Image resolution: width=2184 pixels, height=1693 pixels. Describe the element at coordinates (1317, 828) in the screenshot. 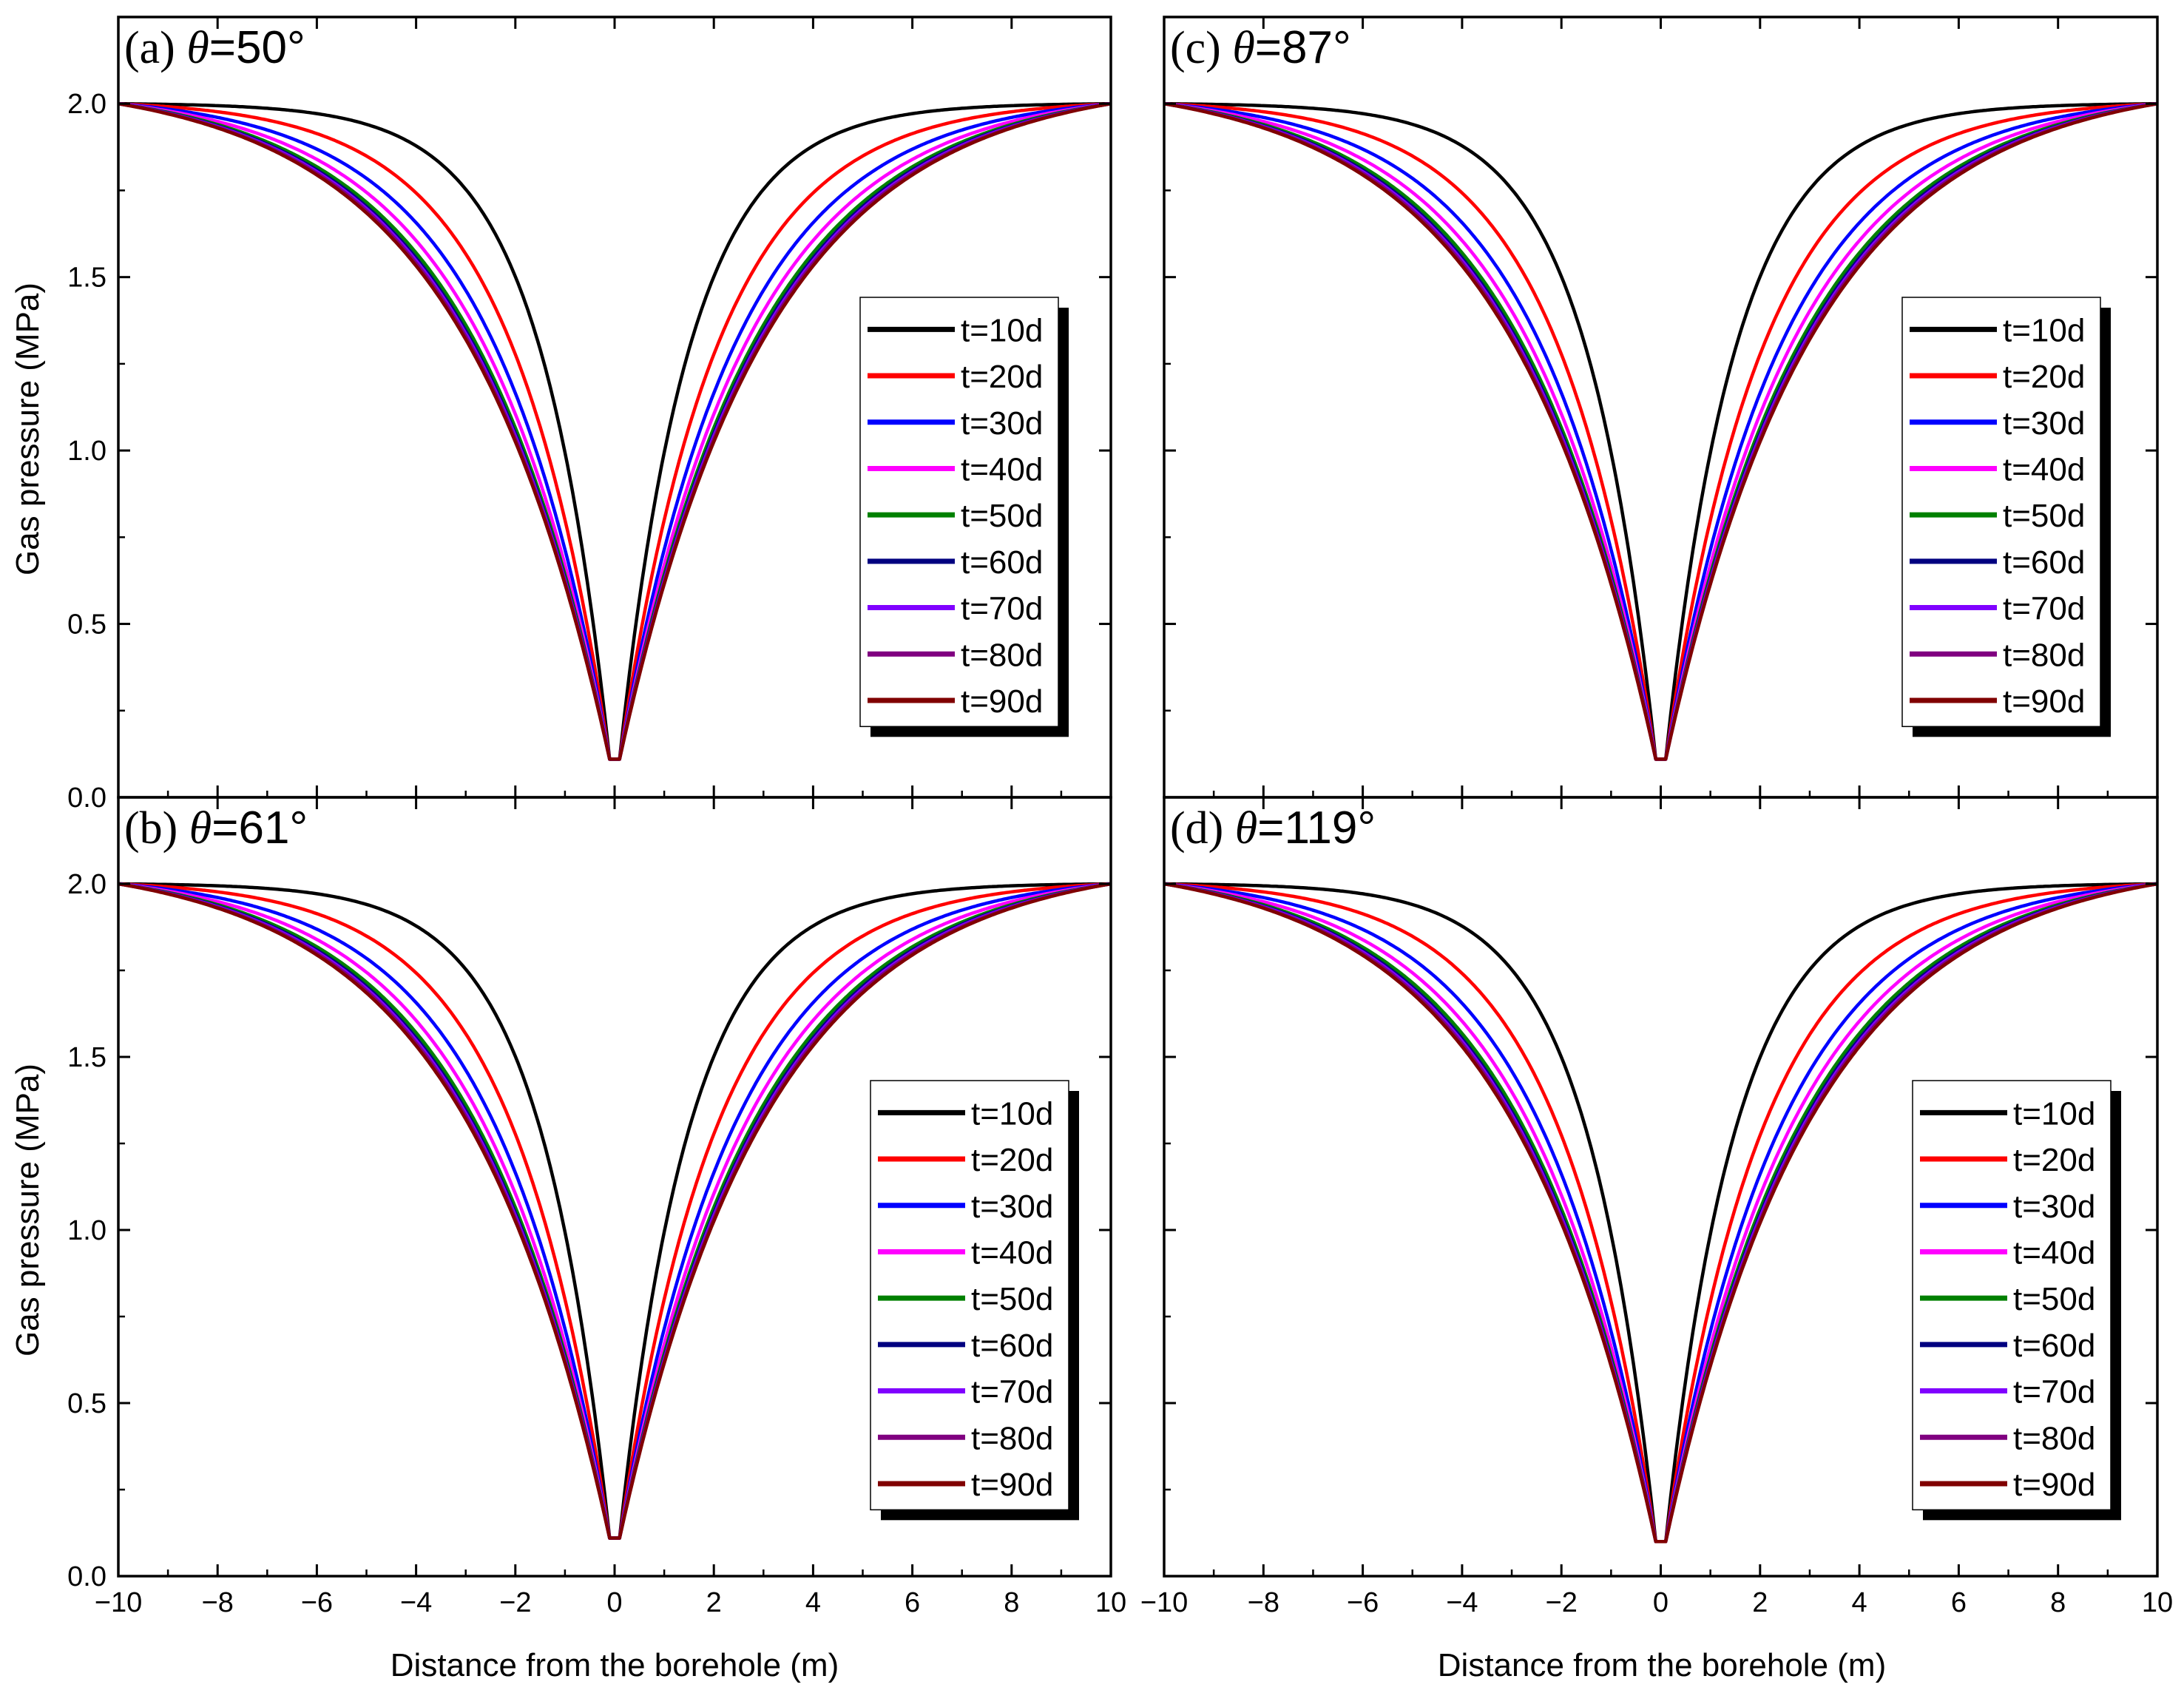

I see `panel-label-value: =119°` at that location.